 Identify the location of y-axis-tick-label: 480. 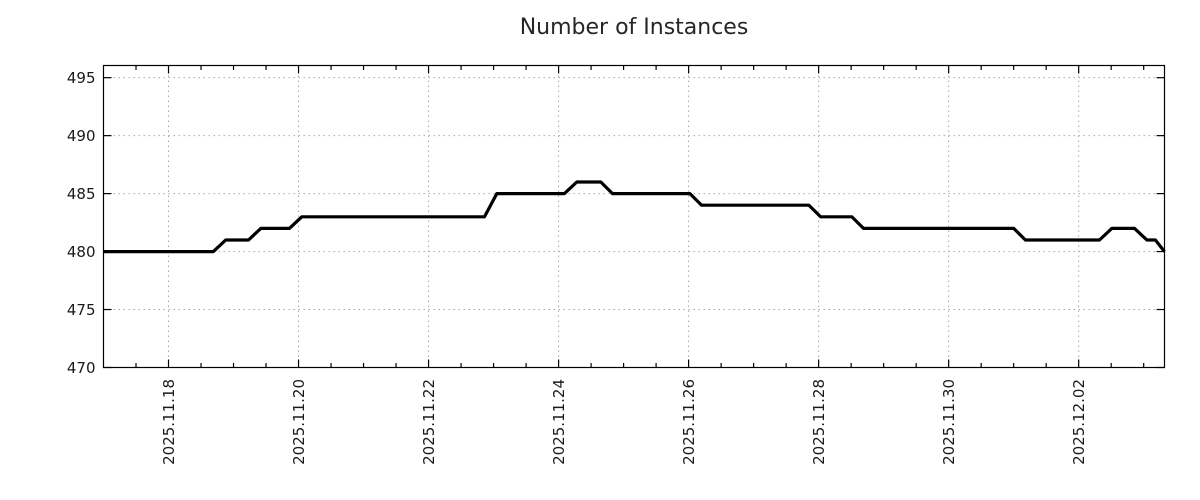
(81, 252).